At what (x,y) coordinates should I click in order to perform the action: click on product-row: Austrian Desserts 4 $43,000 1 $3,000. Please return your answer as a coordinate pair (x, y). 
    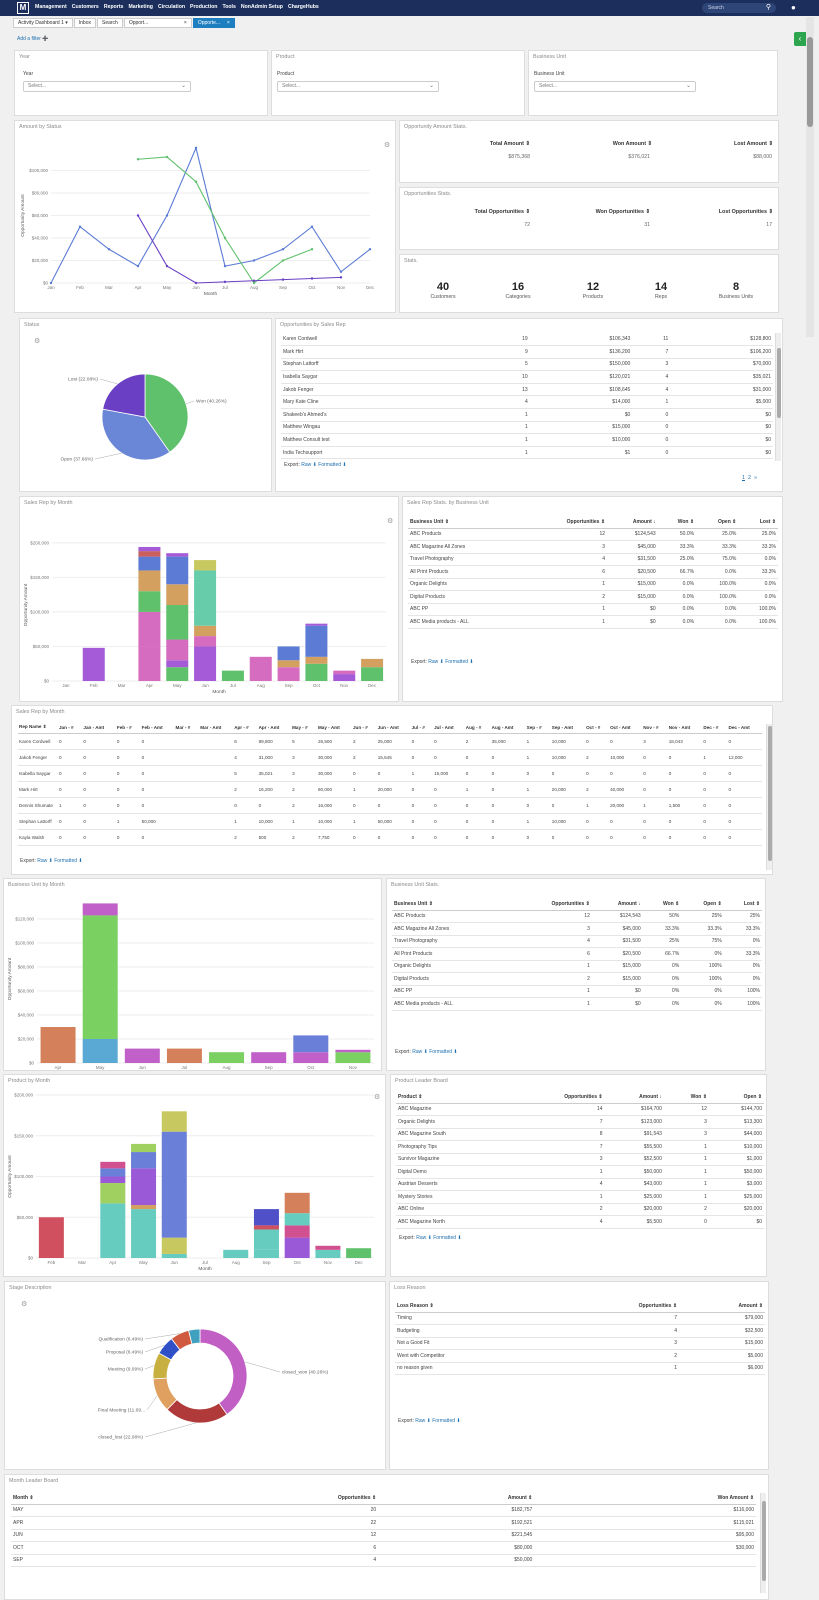
    Looking at the image, I should click on (580, 1184).